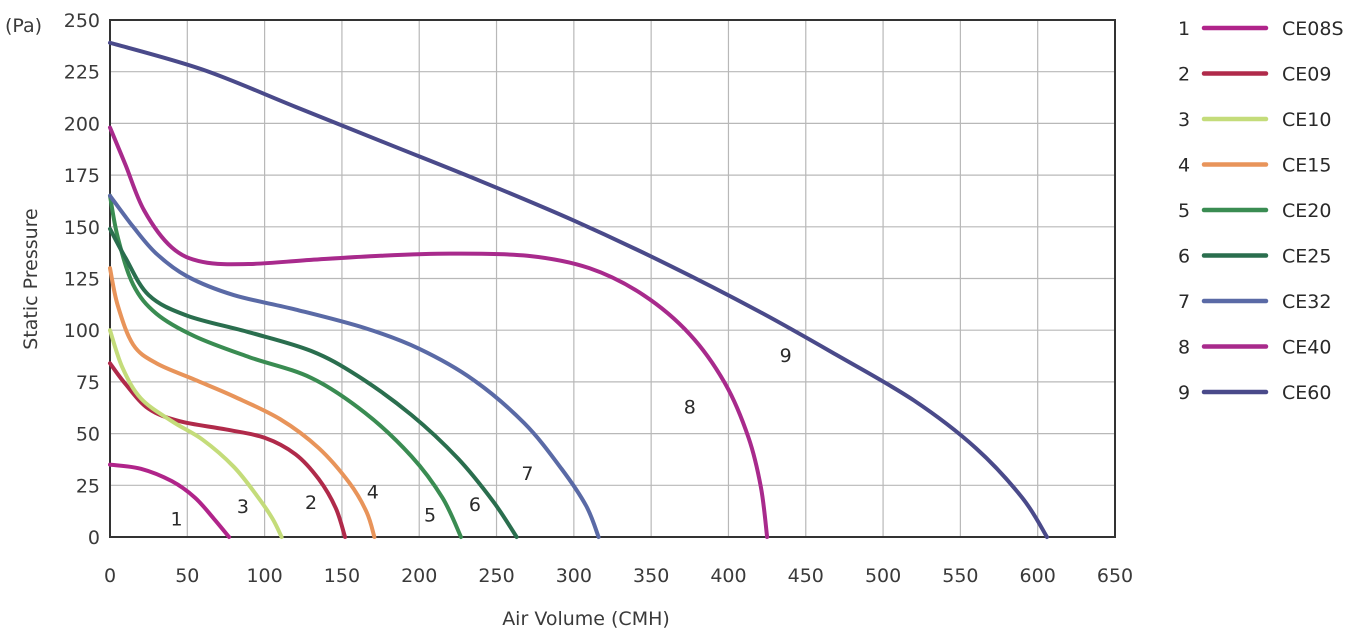 This screenshot has width=1359, height=630. Describe the element at coordinates (31, 279) in the screenshot. I see `y-axis-title: Static Pressure` at that location.